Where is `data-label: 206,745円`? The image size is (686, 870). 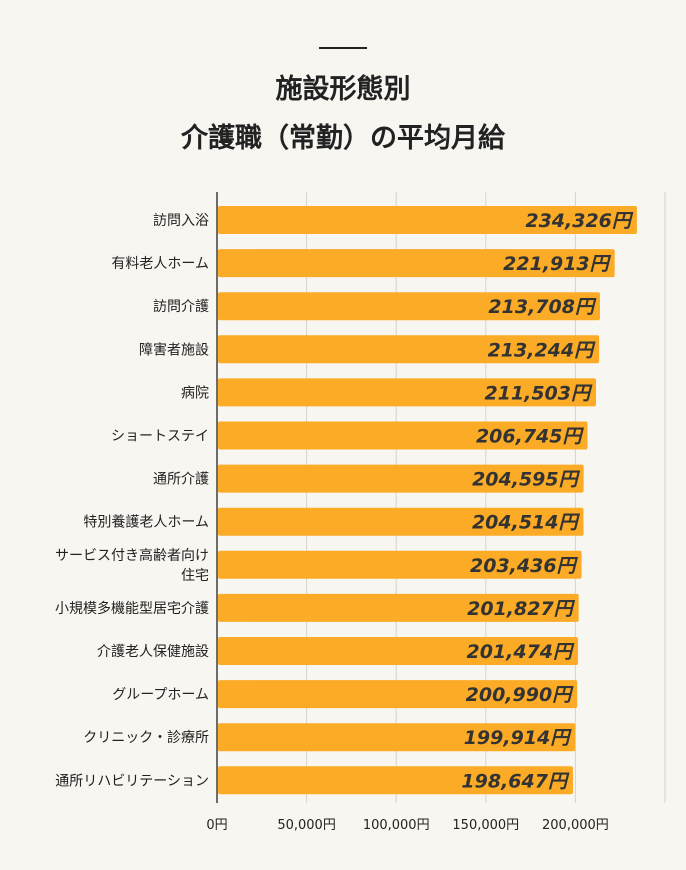 data-label: 206,745円 is located at coordinates (530, 437).